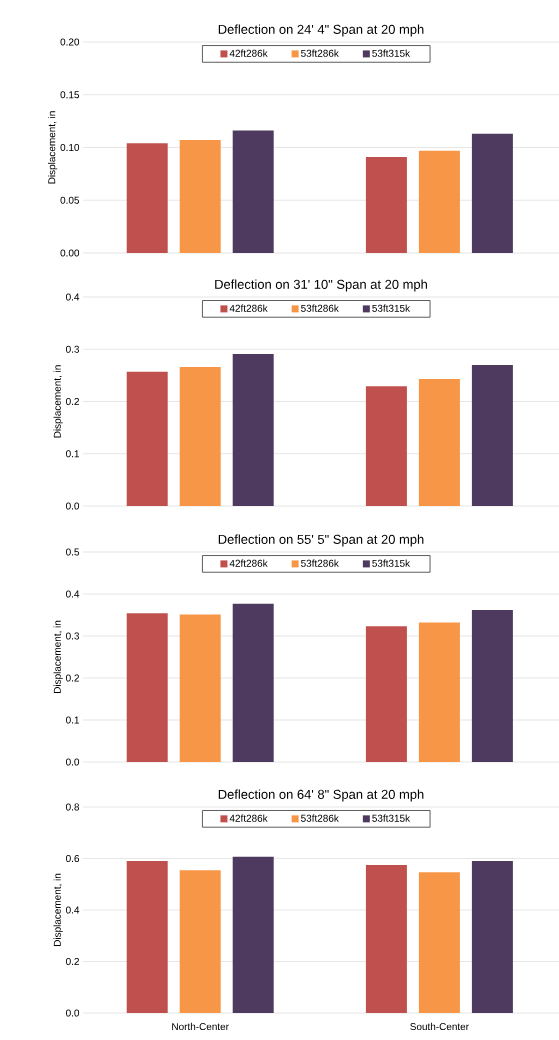  I want to click on chart-title: Deflection on 31' 10" Span at 20 mph, so click(321, 285).